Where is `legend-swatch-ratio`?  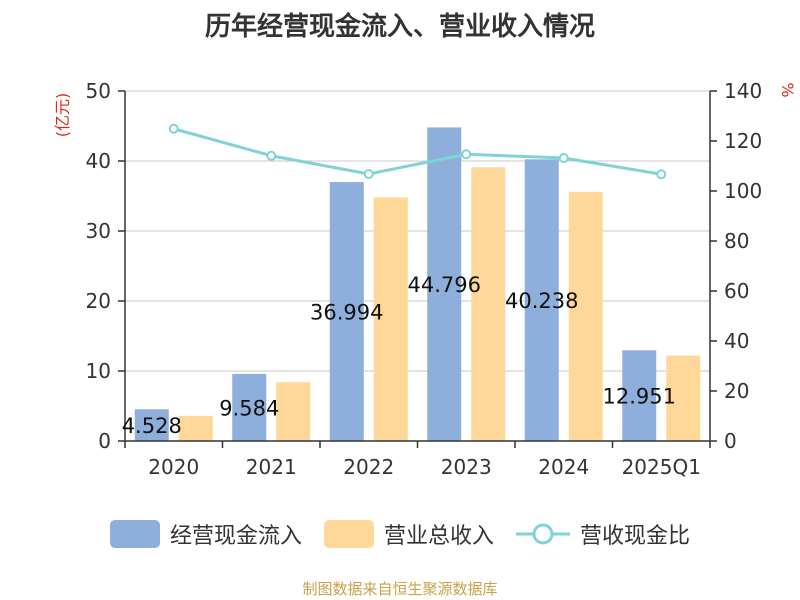 legend-swatch-ratio is located at coordinates (543, 534).